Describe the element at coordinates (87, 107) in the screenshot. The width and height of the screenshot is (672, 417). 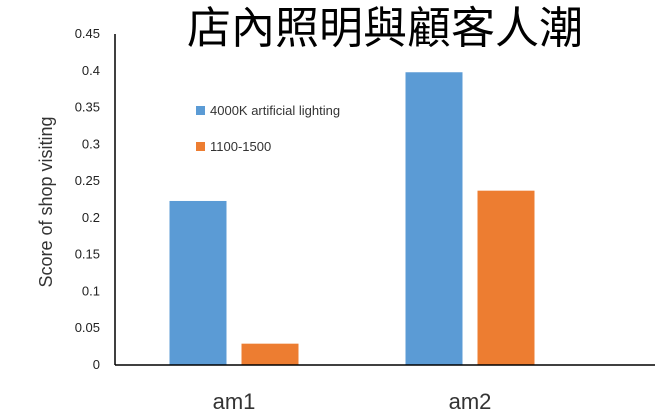
I see `y-tick-label: 0.35` at that location.